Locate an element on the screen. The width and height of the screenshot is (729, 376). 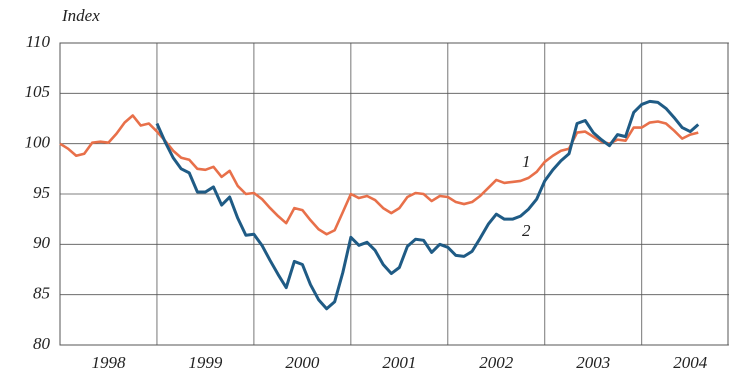
y-tick-label: 105 is located at coordinates (38, 91).